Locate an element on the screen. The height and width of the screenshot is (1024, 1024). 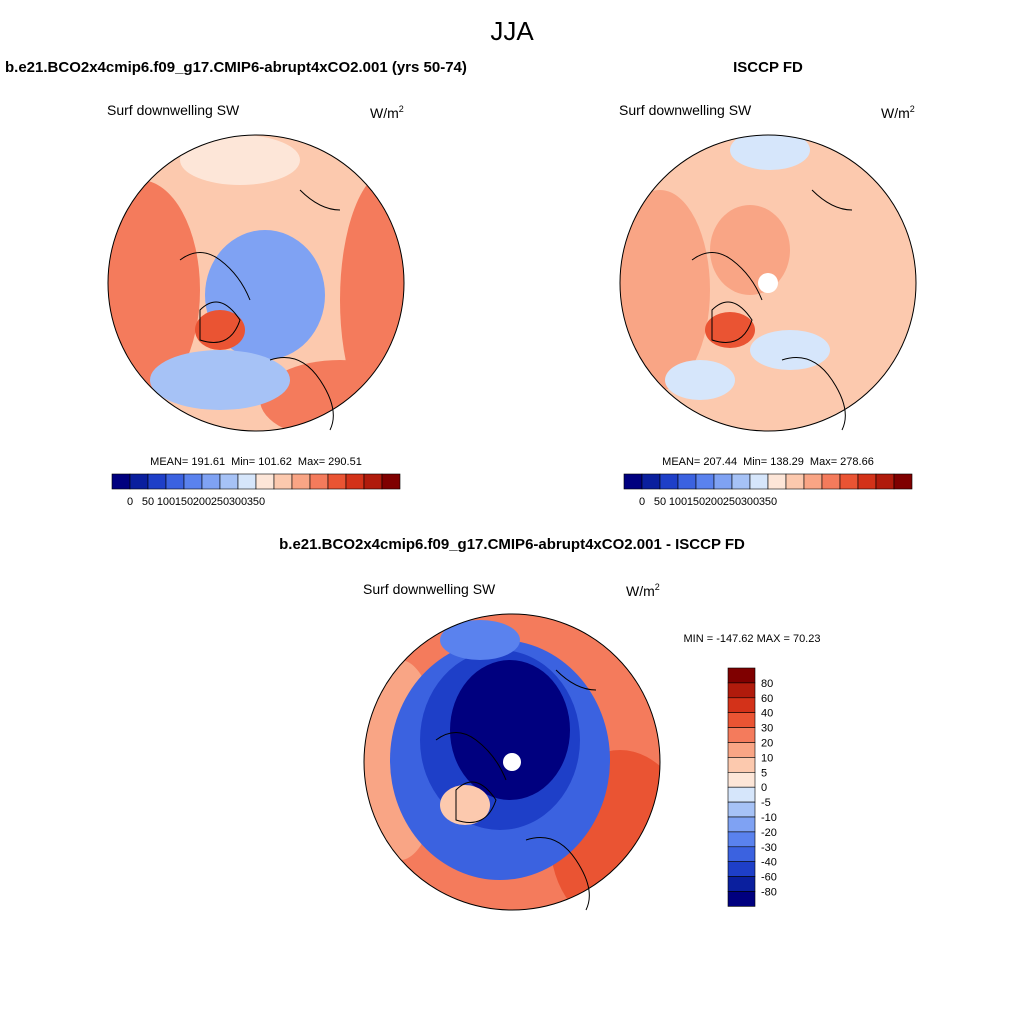
colorbar-label: -20 is located at coordinates (769, 833).